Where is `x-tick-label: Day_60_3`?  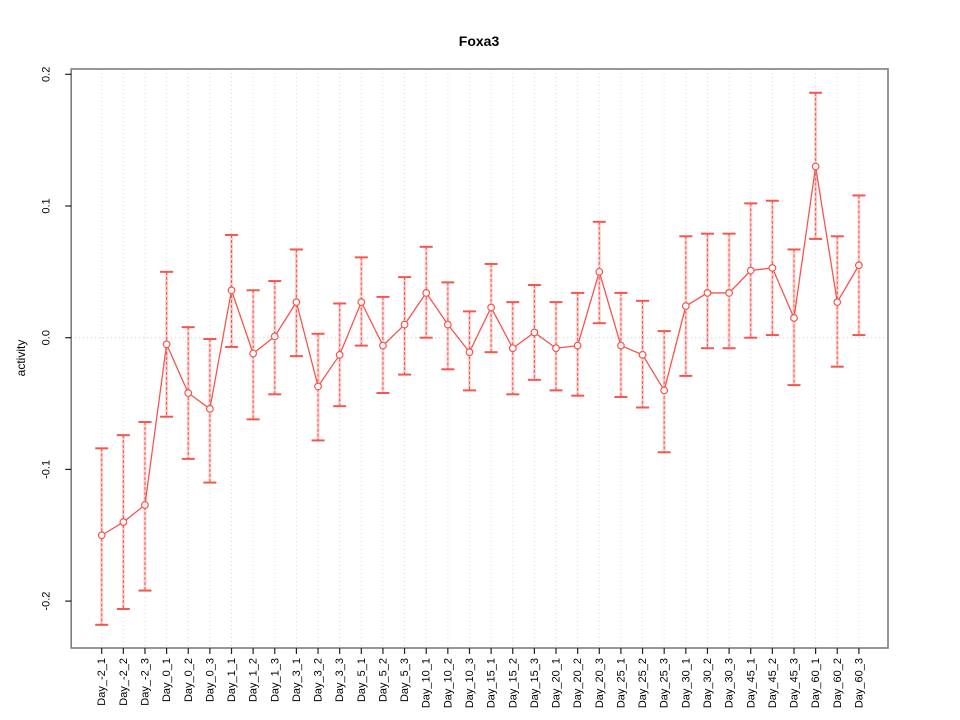
x-tick-label: Day_60_3 is located at coordinates (859, 683).